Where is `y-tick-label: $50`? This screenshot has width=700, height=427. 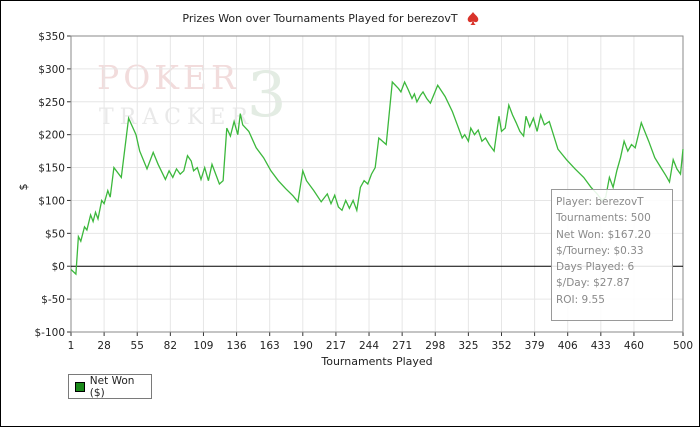 y-tick-label: $50 is located at coordinates (55, 234).